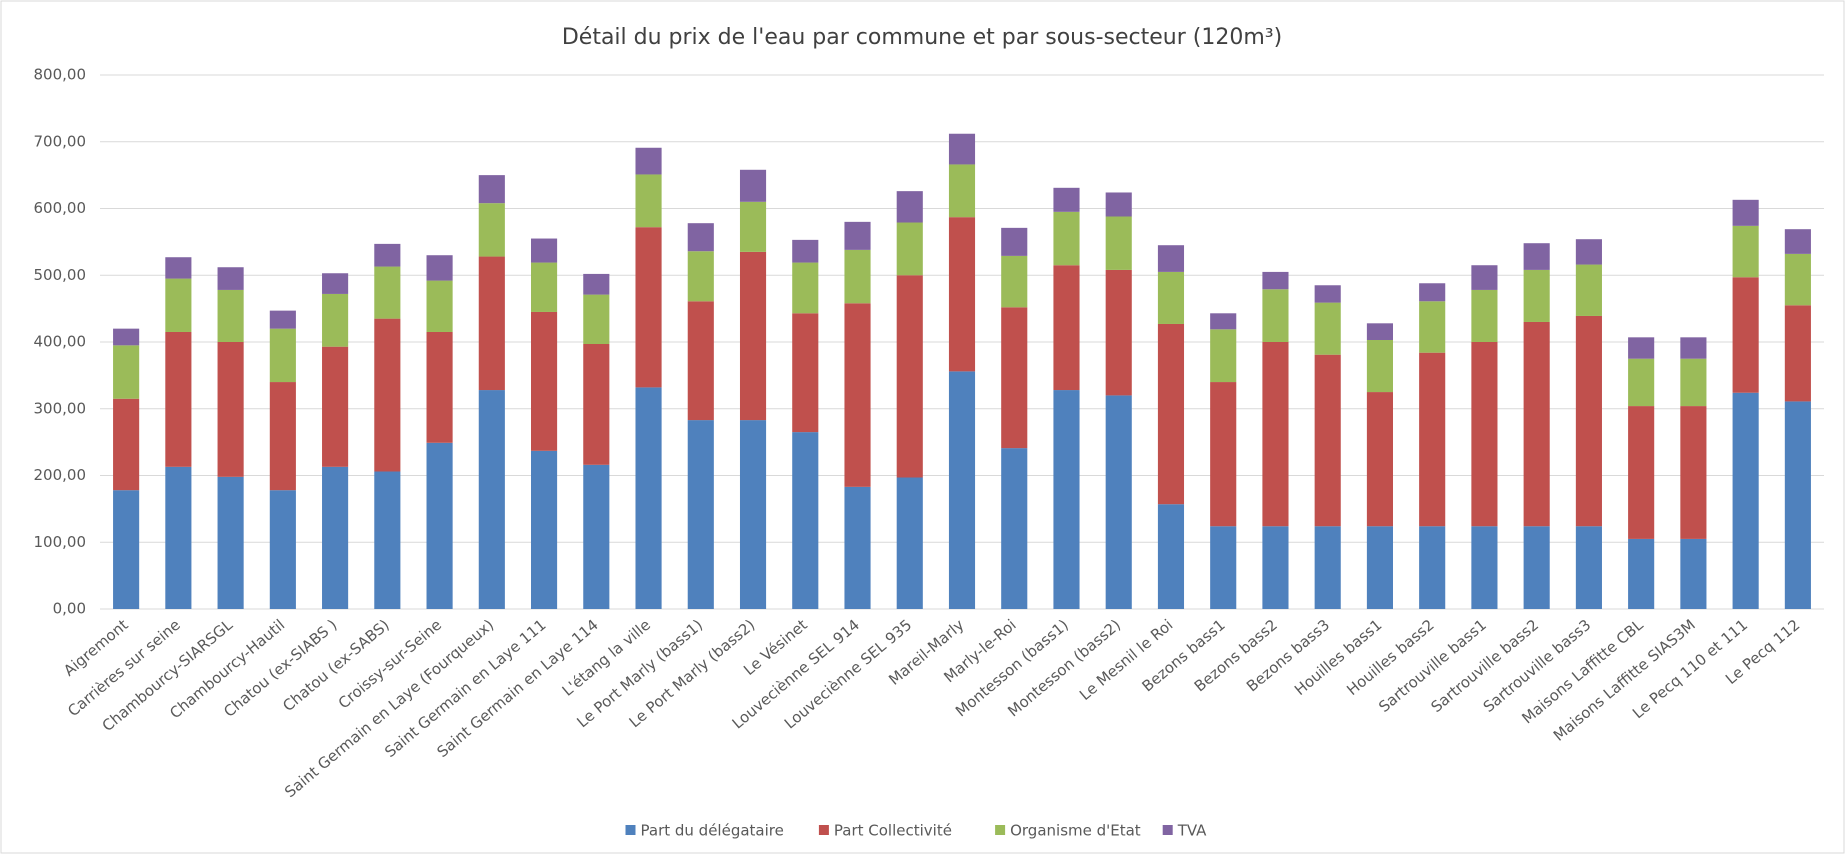 Image resolution: width=1845 pixels, height=854 pixels. I want to click on legend-label: Part du délégataire, so click(712, 831).